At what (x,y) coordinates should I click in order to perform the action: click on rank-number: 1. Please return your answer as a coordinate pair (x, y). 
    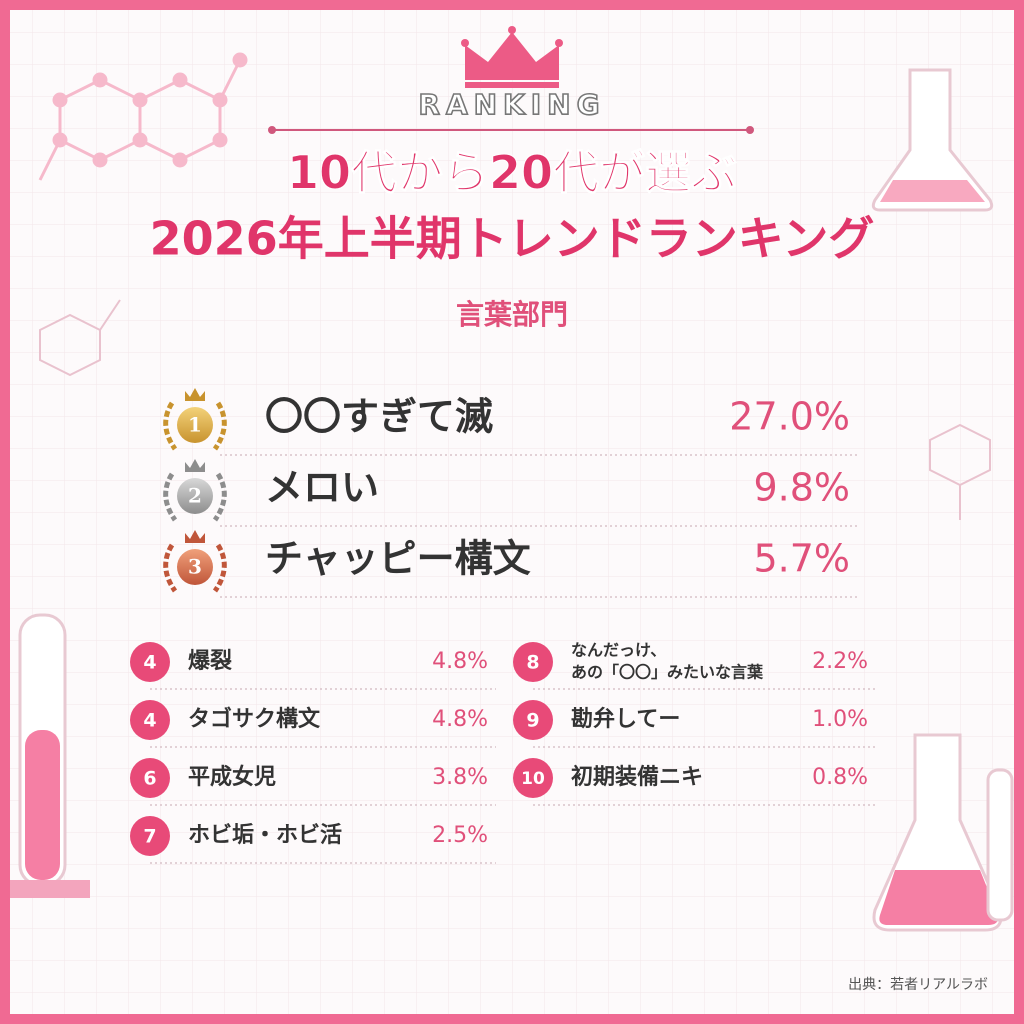
    Looking at the image, I should click on (195, 425).